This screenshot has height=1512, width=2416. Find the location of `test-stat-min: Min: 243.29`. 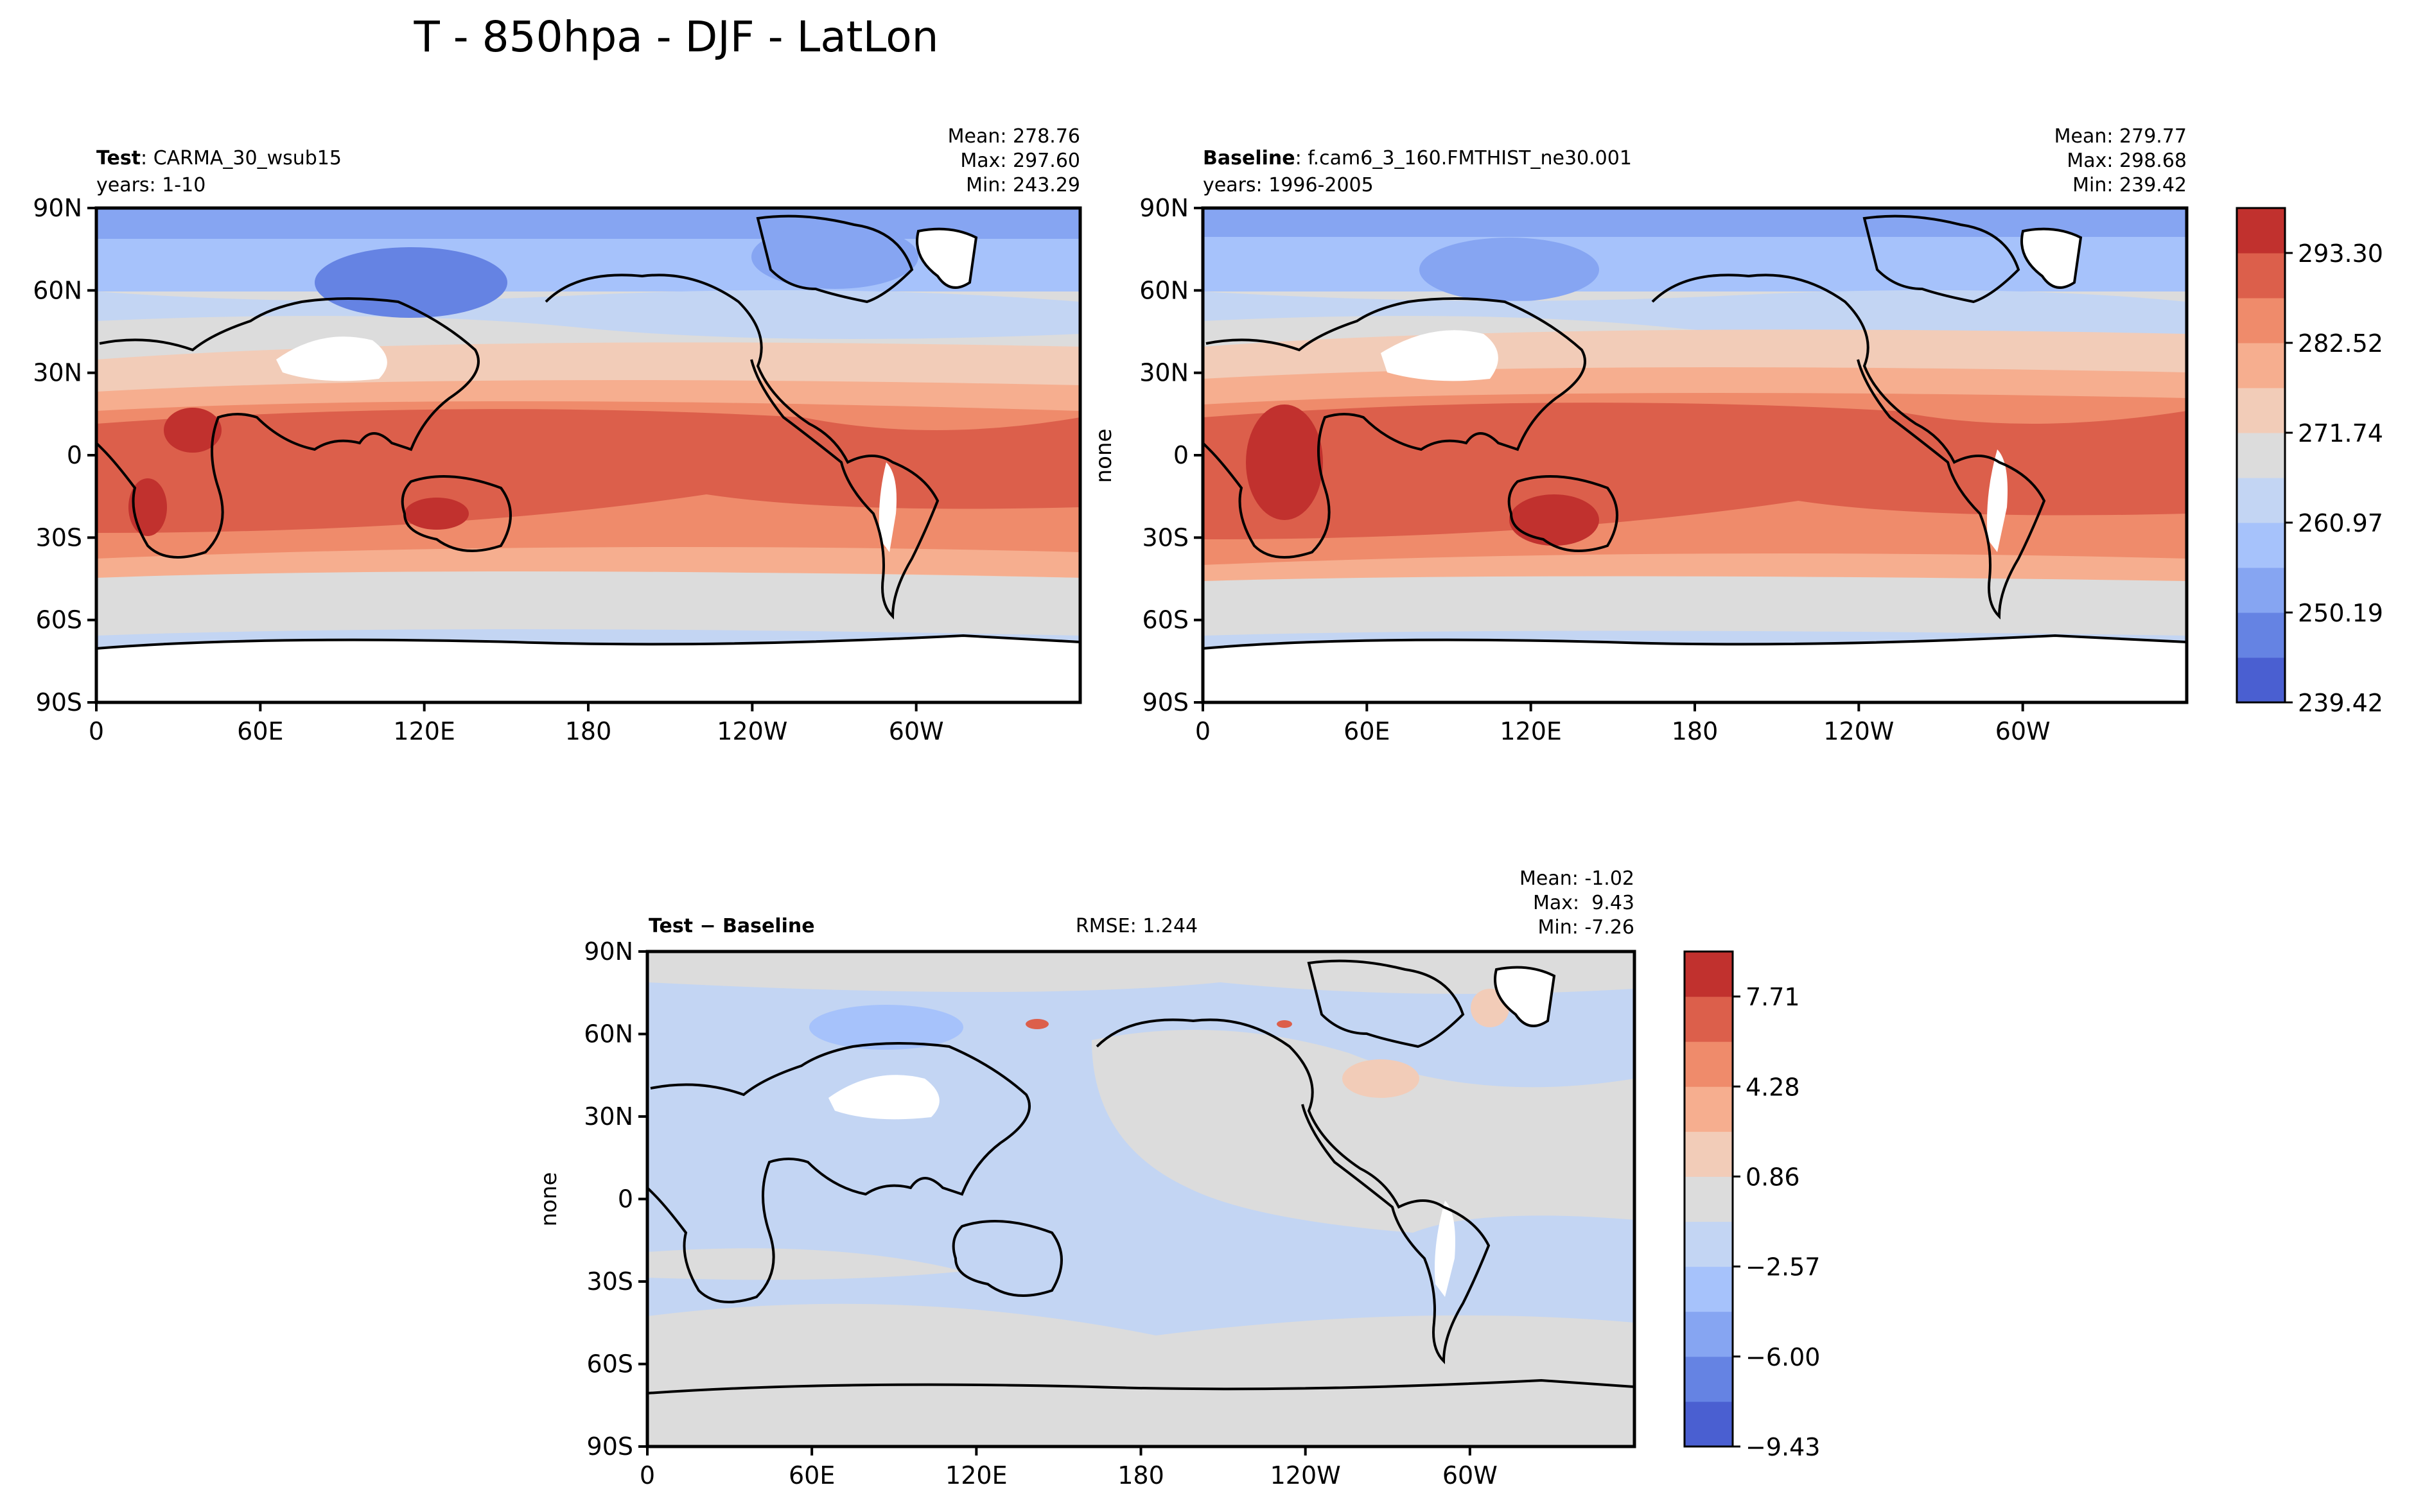

test-stat-min: Min: 243.29 is located at coordinates (1023, 185).